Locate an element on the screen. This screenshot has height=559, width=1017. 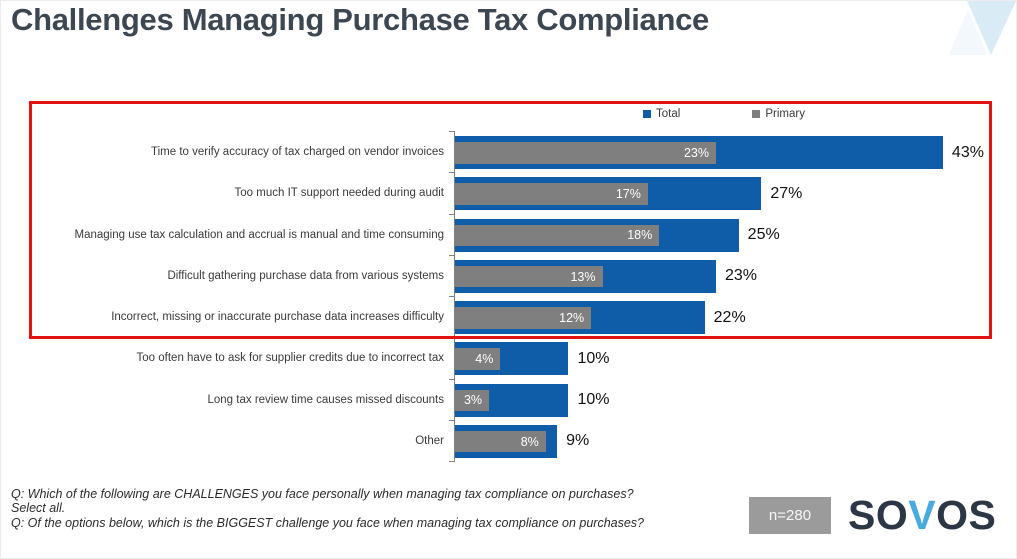
plot-area: 4% 10% is located at coordinates (721, 358).